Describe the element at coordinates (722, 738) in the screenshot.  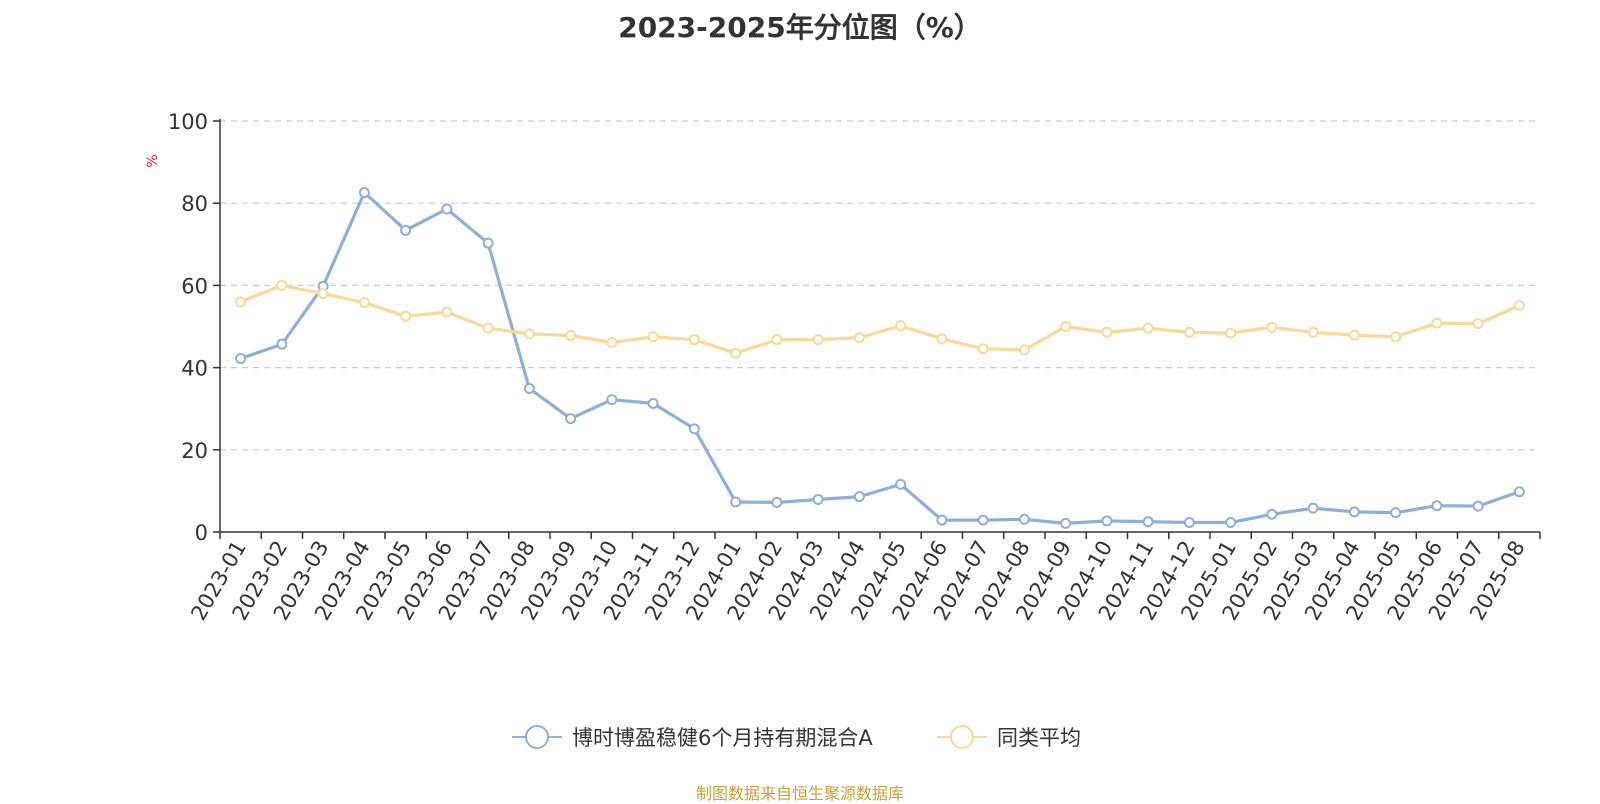
I see `legend-label: 博时博盈稳健6个月持有期混合A` at that location.